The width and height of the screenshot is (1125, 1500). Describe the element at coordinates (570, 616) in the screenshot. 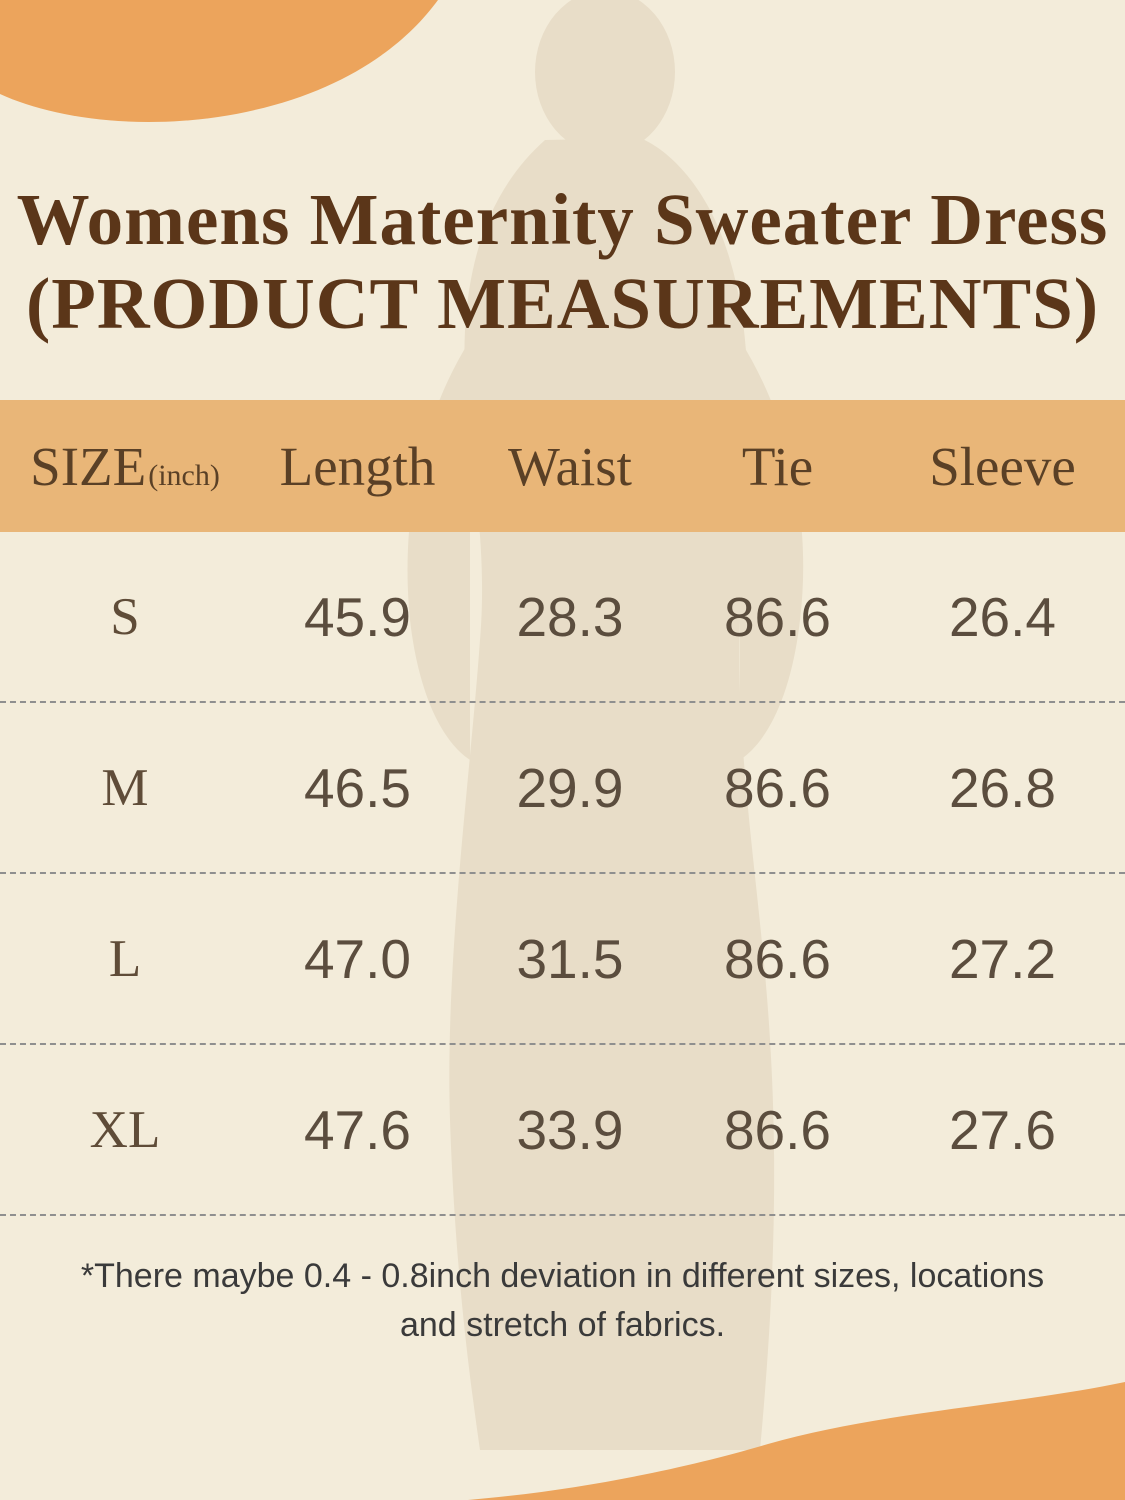

I see `waist-value: 28.3` at that location.